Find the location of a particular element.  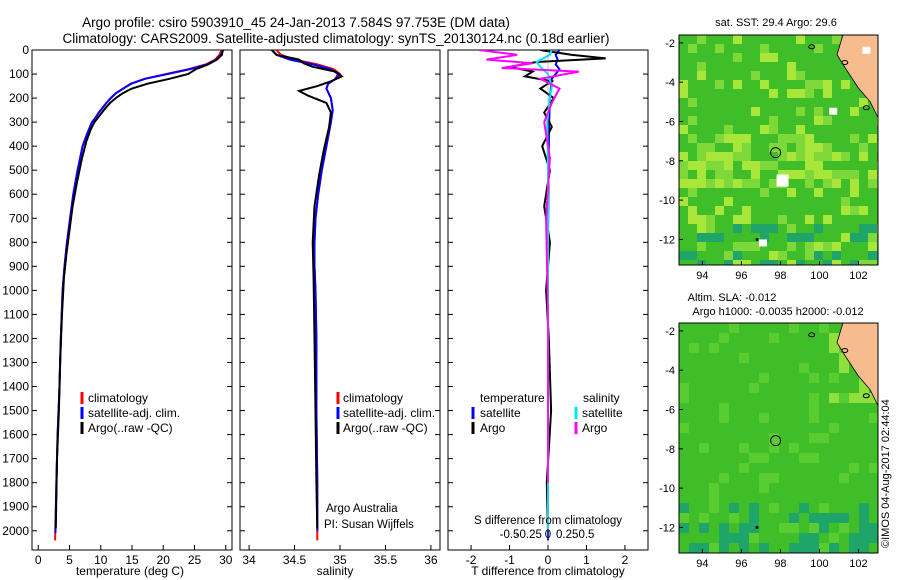

y-tick-label: 2000 is located at coordinates (15, 531).